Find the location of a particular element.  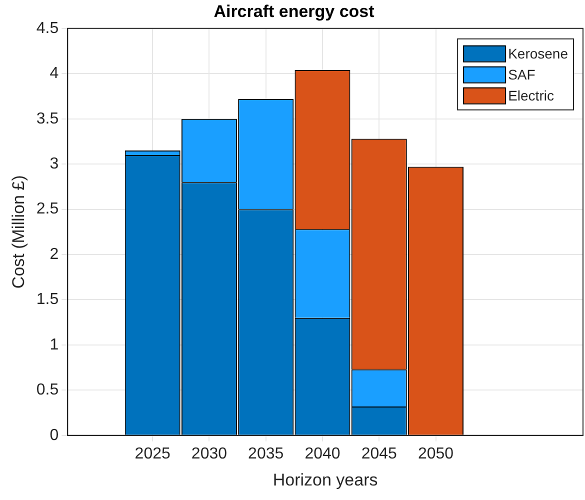

legend-label: Electric is located at coordinates (531, 95).